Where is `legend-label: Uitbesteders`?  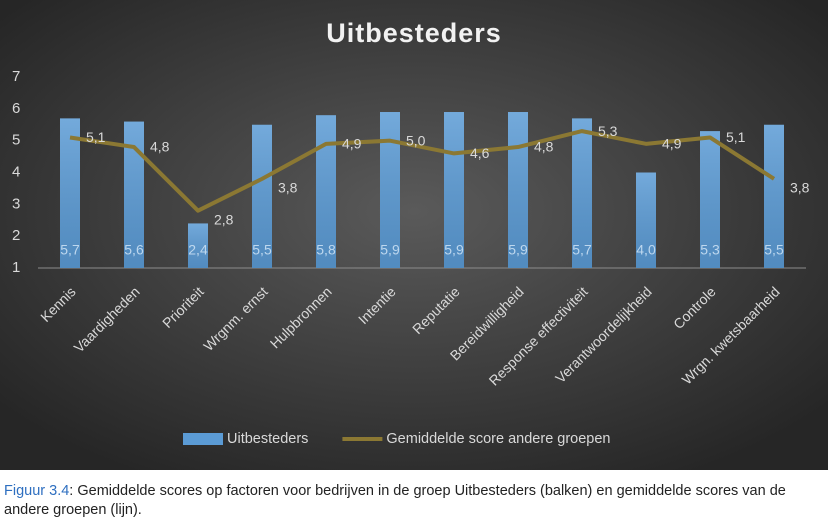
legend-label: Uitbesteders is located at coordinates (267, 439).